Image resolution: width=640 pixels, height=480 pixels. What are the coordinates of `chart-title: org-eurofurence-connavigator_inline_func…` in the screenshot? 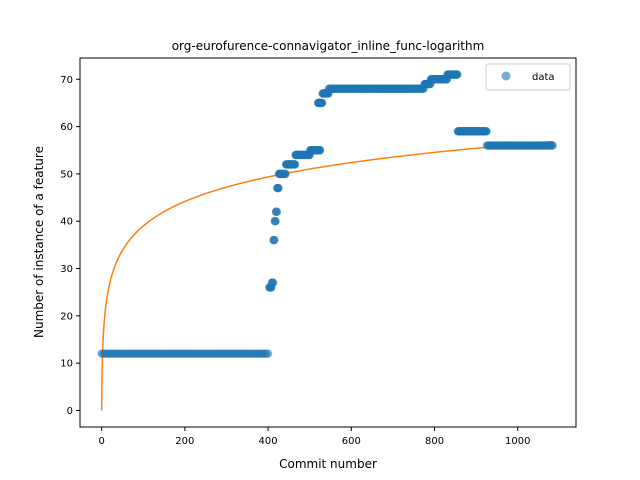 It's located at (328, 46).